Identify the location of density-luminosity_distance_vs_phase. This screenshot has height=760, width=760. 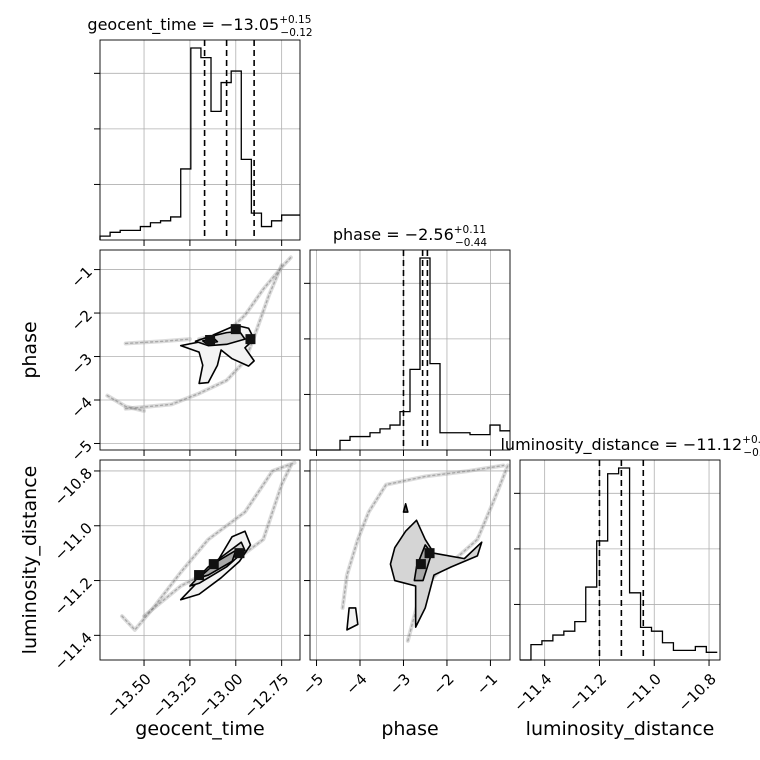
(425, 553).